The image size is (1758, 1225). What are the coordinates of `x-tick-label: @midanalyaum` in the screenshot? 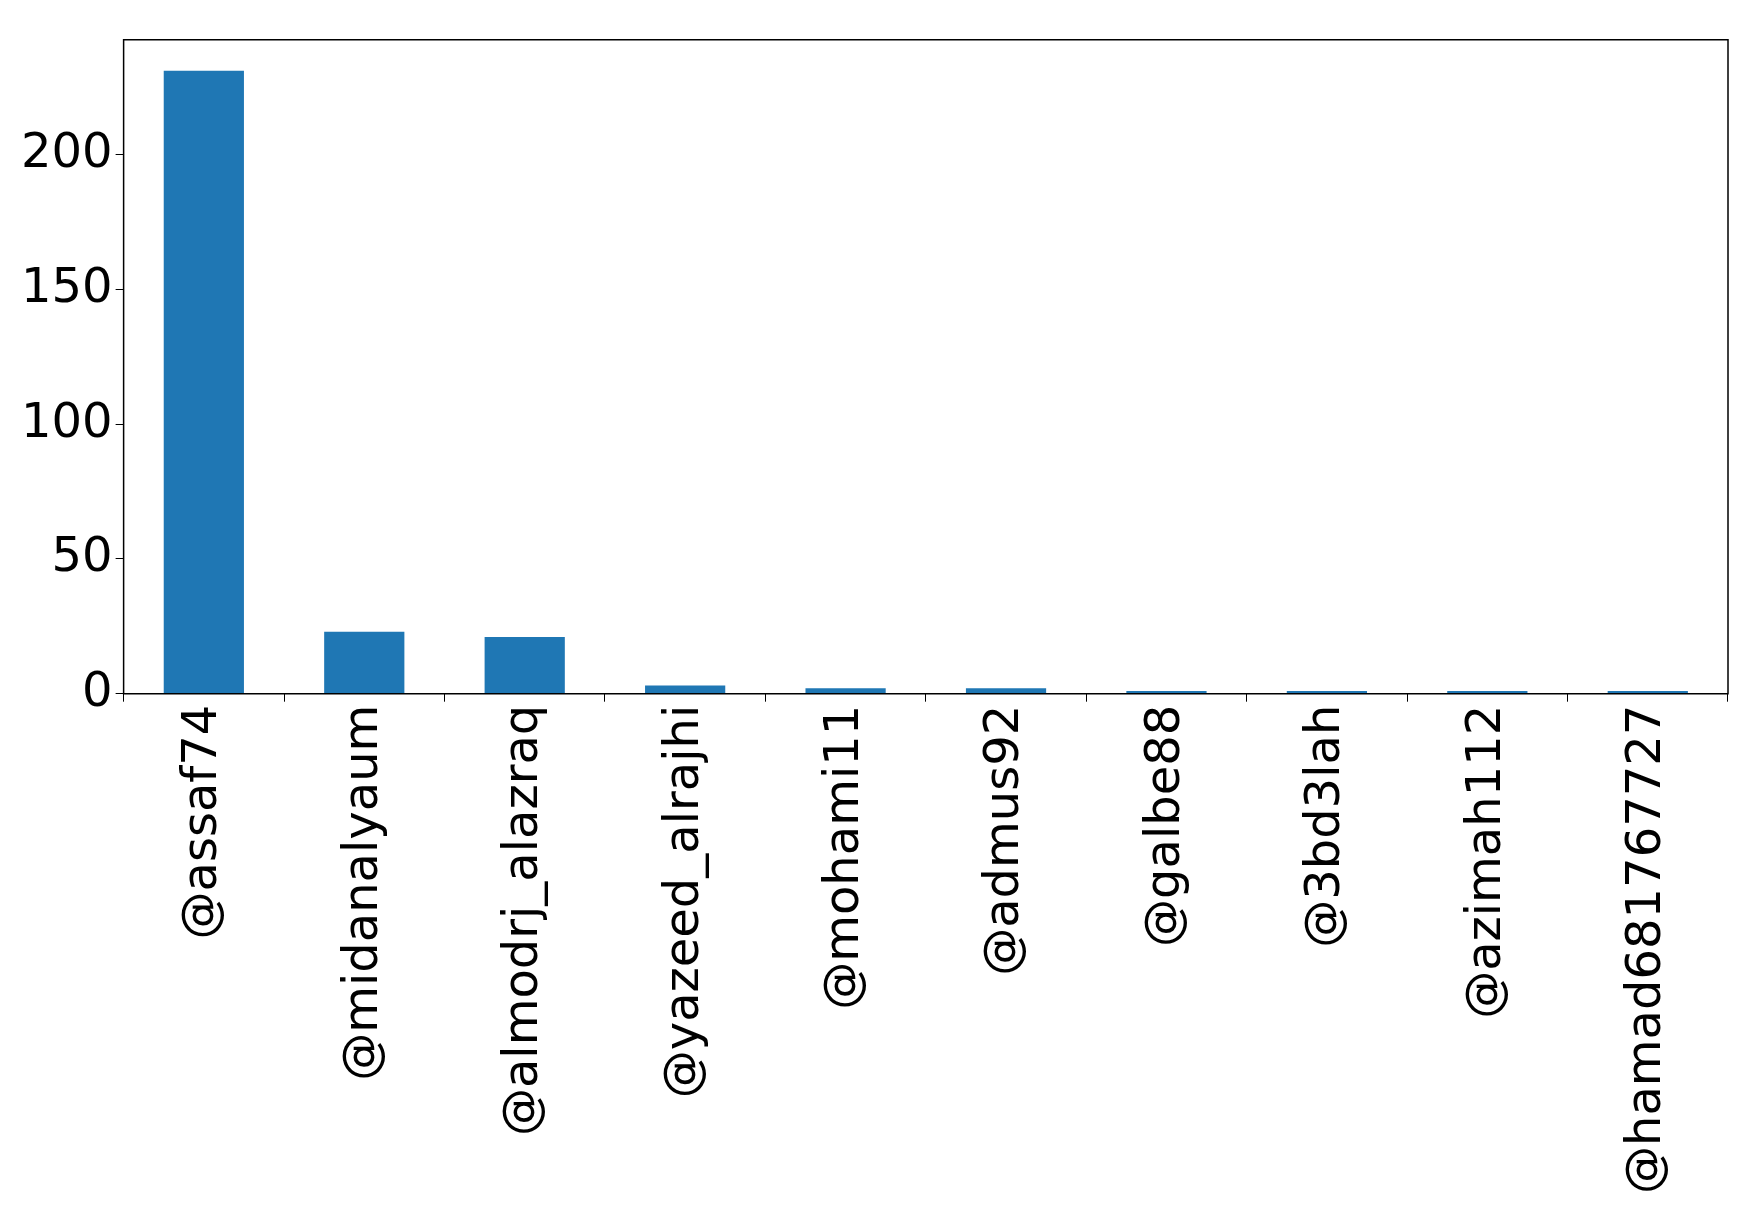 It's located at (359, 892).